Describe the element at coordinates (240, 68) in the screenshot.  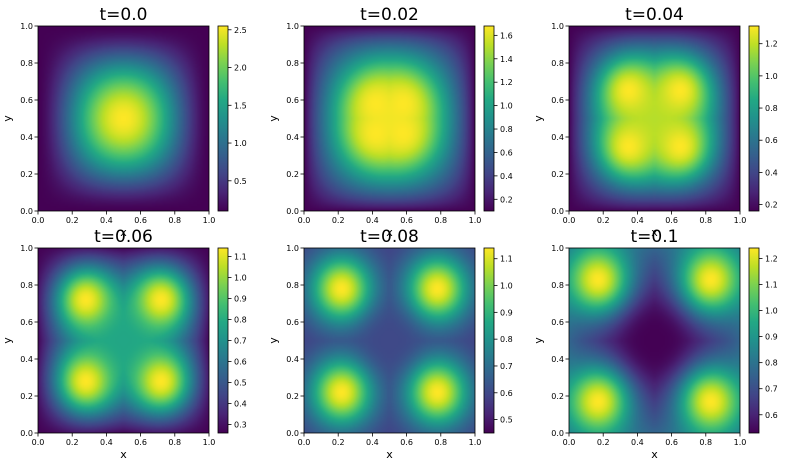
I see `colorbar-tick-label: 2.0` at that location.